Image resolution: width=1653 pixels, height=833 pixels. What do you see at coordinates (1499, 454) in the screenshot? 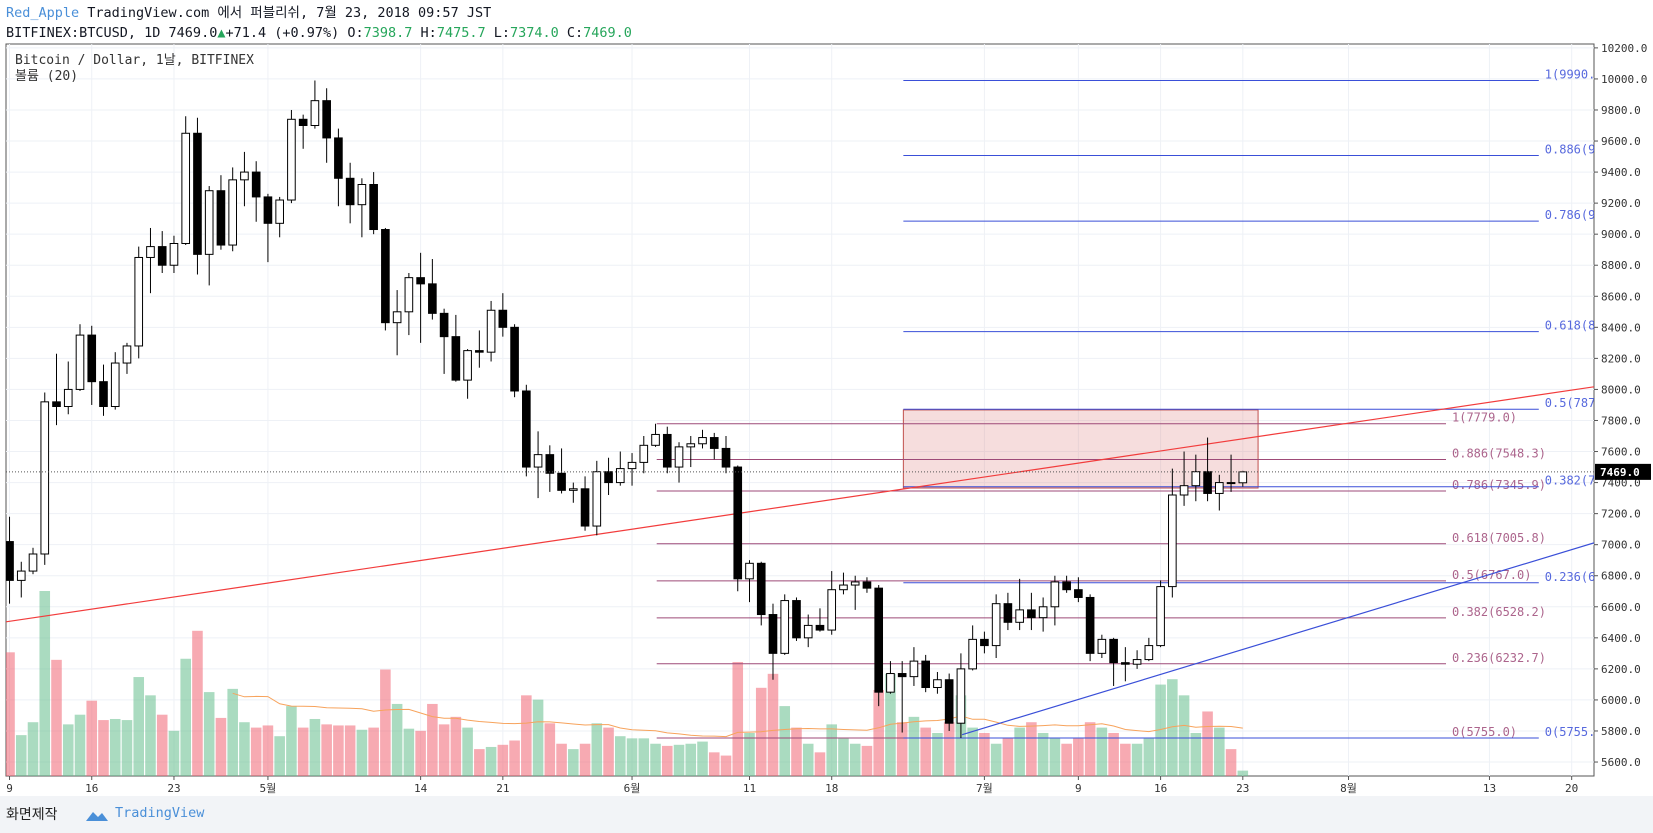
I see `fib-label: 0.886(7548.3)` at bounding box center [1499, 454].